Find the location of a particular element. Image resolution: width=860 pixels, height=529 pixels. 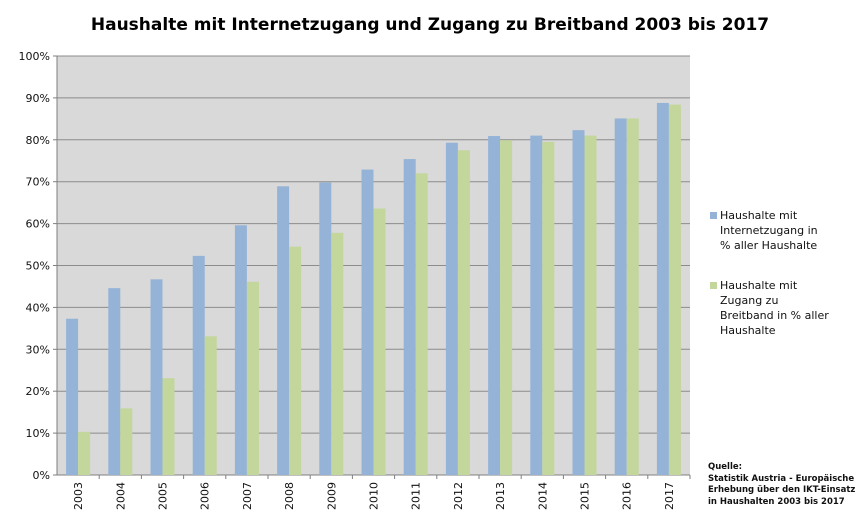

x-tick-label: 2004 is located at coordinates (120, 496).